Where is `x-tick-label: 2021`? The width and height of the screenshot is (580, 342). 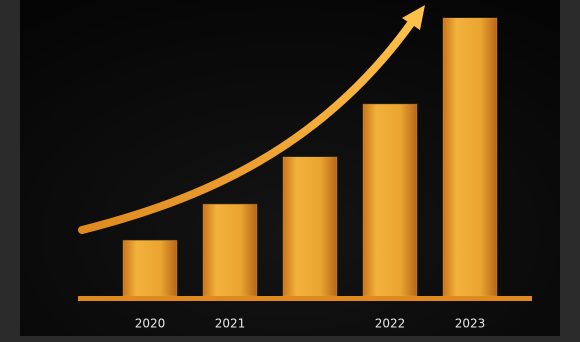 x-tick-label: 2021 is located at coordinates (230, 324).